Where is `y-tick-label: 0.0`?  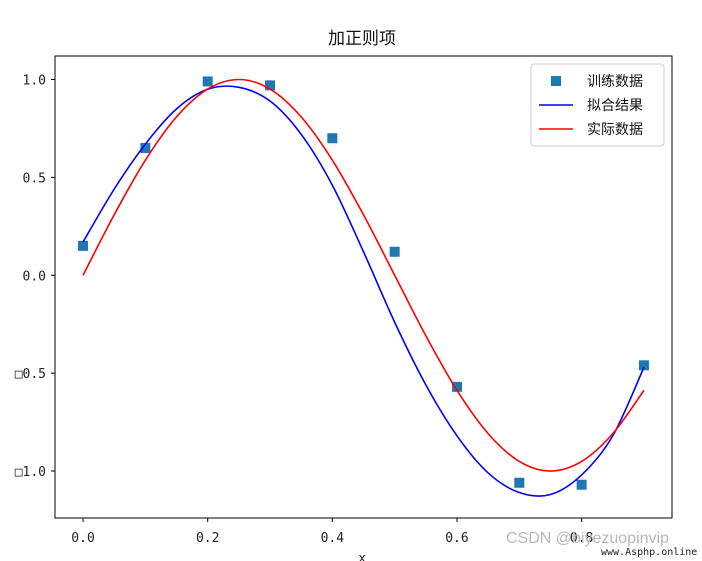 y-tick-label: 0.0 is located at coordinates (34, 276).